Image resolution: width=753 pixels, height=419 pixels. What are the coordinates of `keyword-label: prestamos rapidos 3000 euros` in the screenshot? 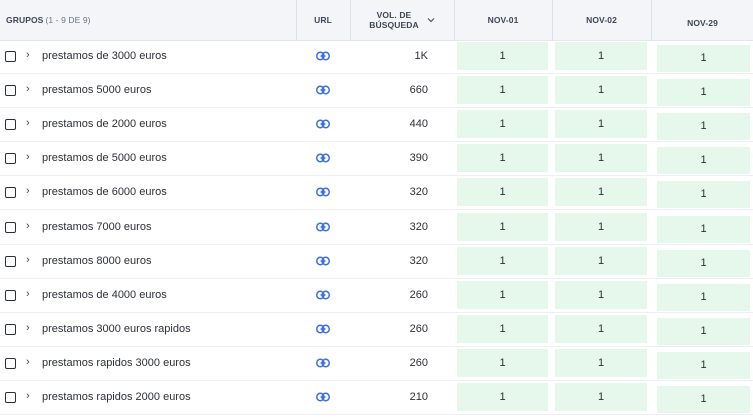 It's located at (116, 362).